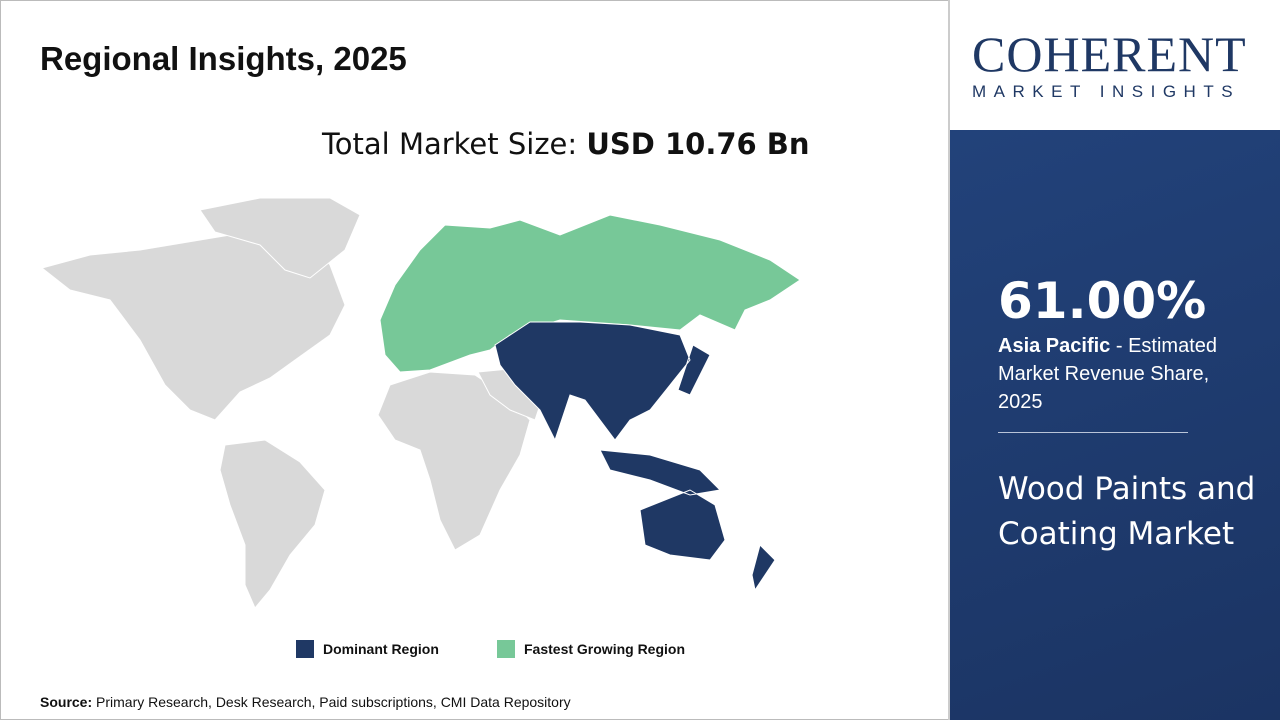 Image resolution: width=1280 pixels, height=720 pixels. Describe the element at coordinates (566, 144) in the screenshot. I see `total-market-size: Total Market Size: USD 10.76 Bn` at that location.